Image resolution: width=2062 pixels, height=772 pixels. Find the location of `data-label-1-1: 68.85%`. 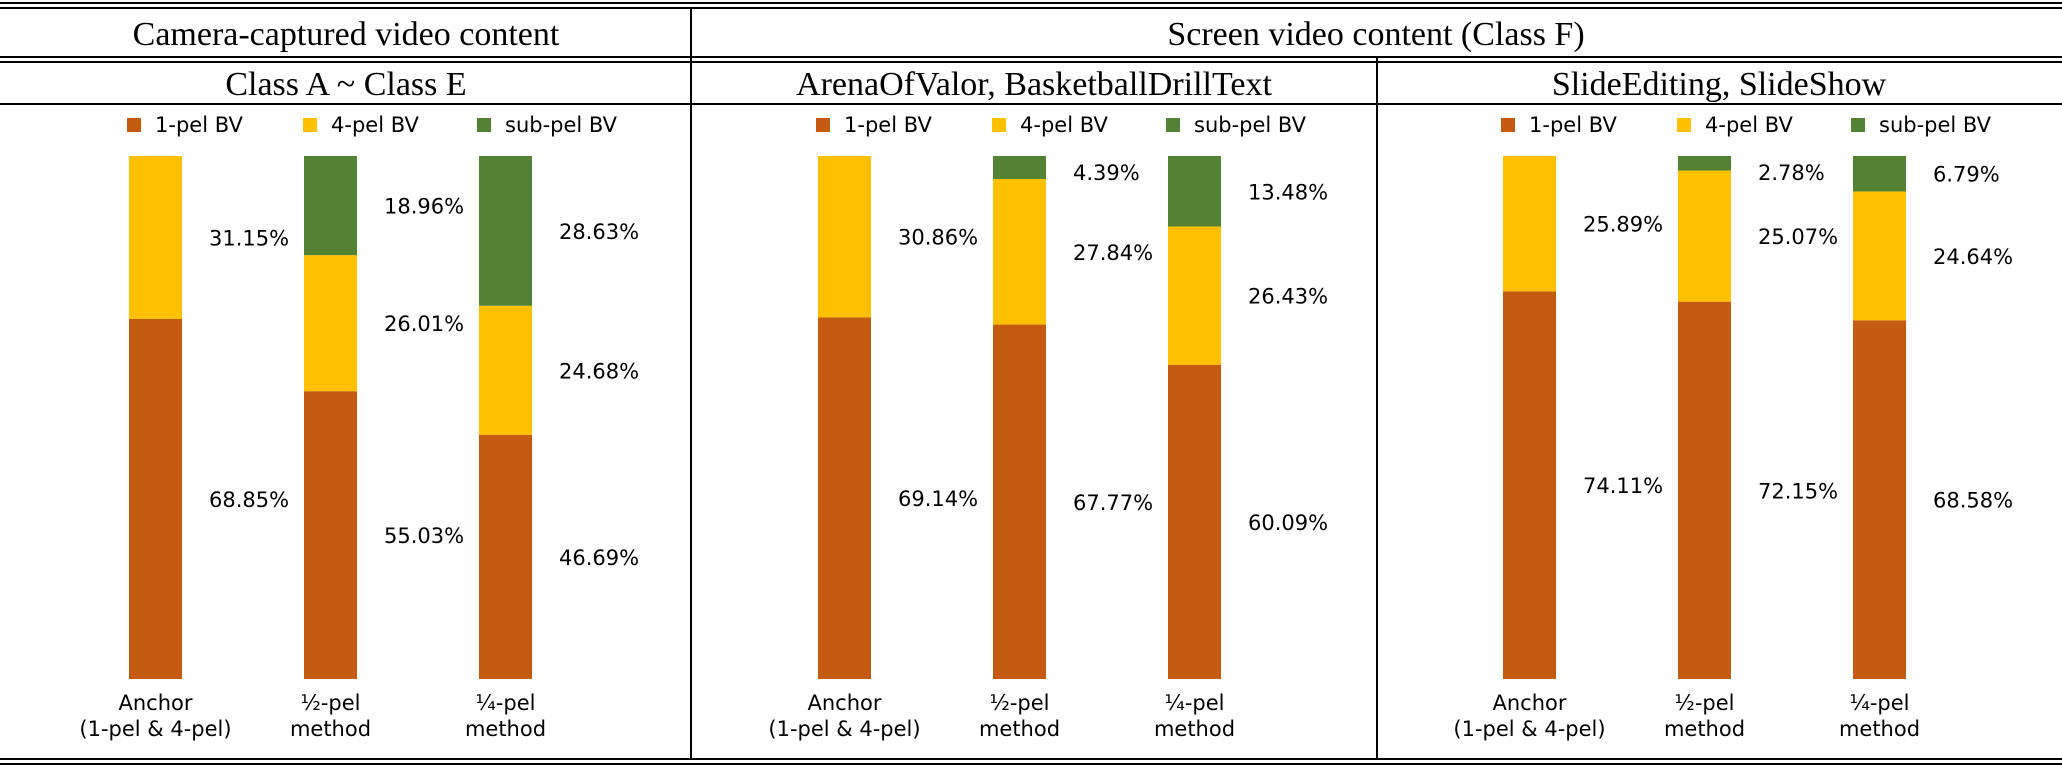

data-label-1-1: 68.85% is located at coordinates (249, 500).